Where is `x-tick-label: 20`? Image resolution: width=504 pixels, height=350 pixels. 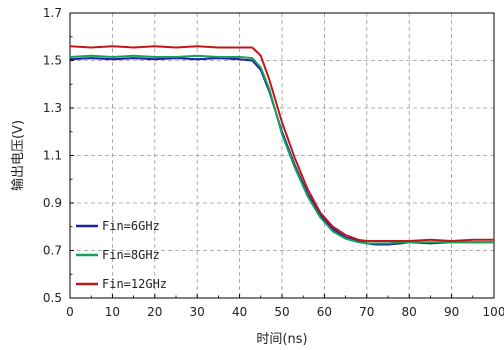 x-tick-label: 20 is located at coordinates (154, 312).